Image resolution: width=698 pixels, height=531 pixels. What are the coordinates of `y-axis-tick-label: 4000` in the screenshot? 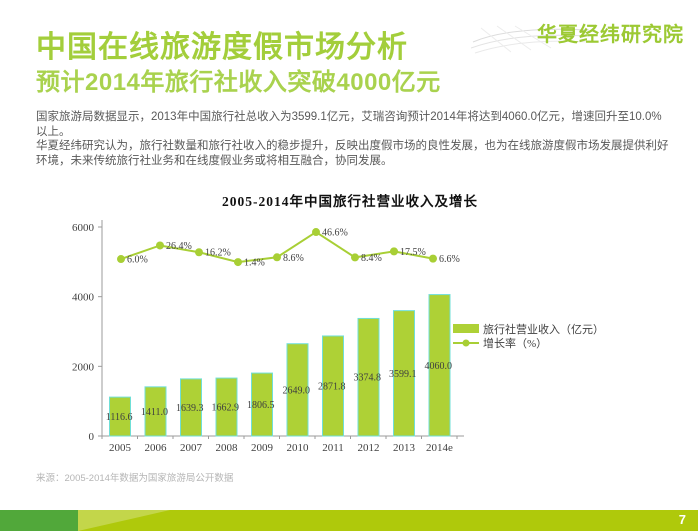 It's located at (83, 298).